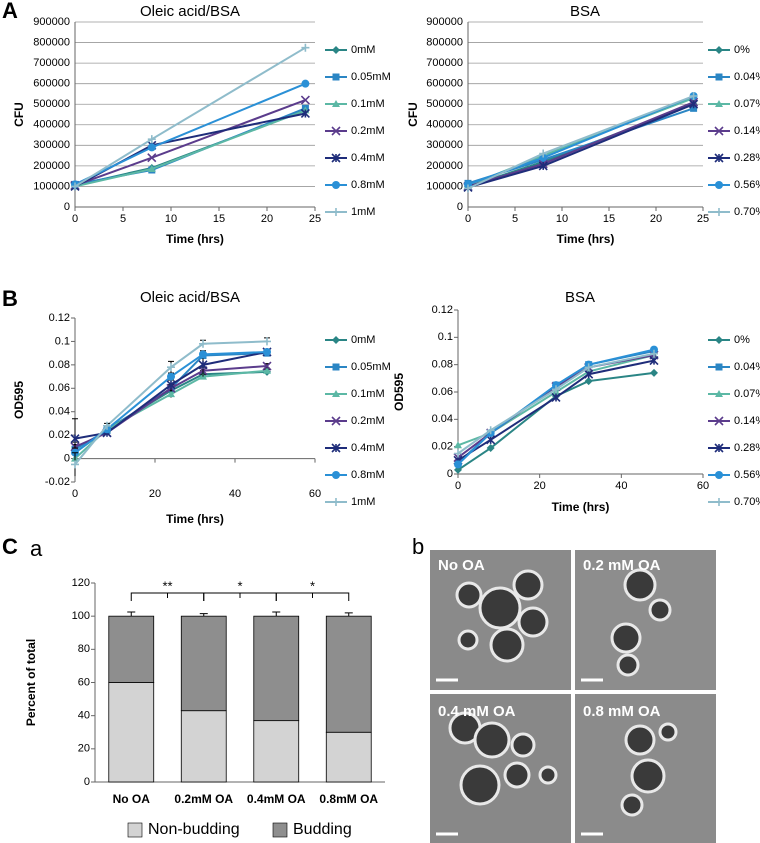 This screenshot has width=760, height=843. What do you see at coordinates (51, 42) in the screenshot?
I see `y-tick-label: 800000` at bounding box center [51, 42].